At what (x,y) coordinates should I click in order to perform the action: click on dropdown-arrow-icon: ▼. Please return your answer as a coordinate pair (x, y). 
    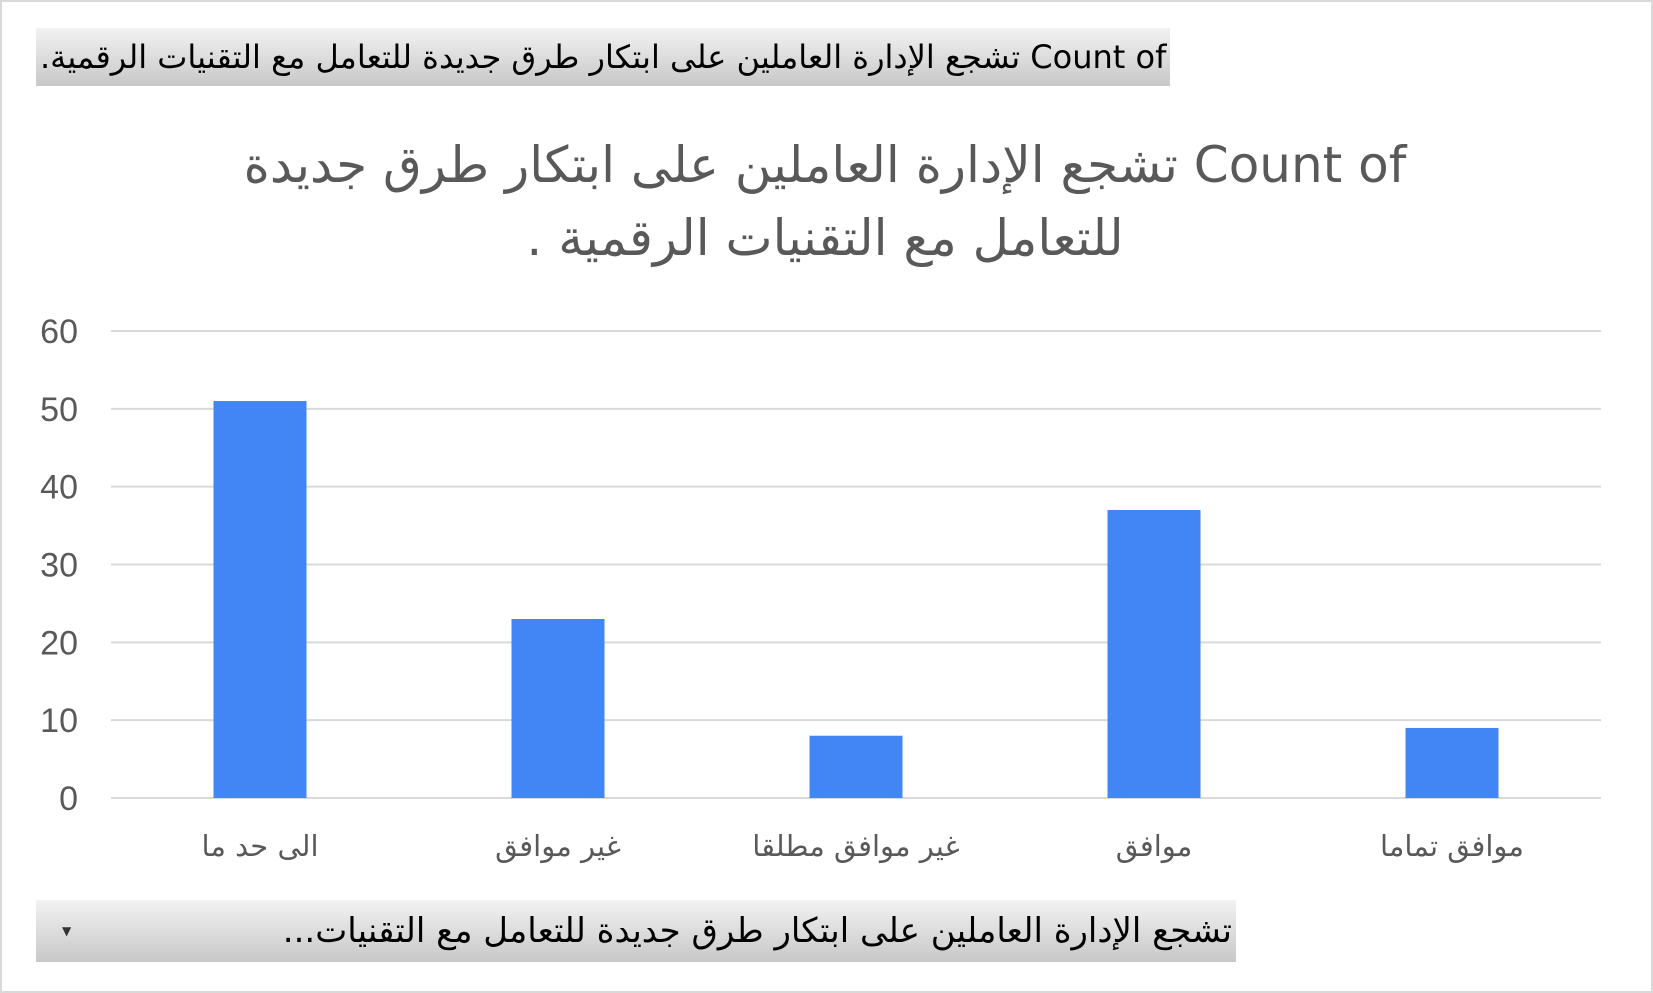
    Looking at the image, I should click on (67, 931).